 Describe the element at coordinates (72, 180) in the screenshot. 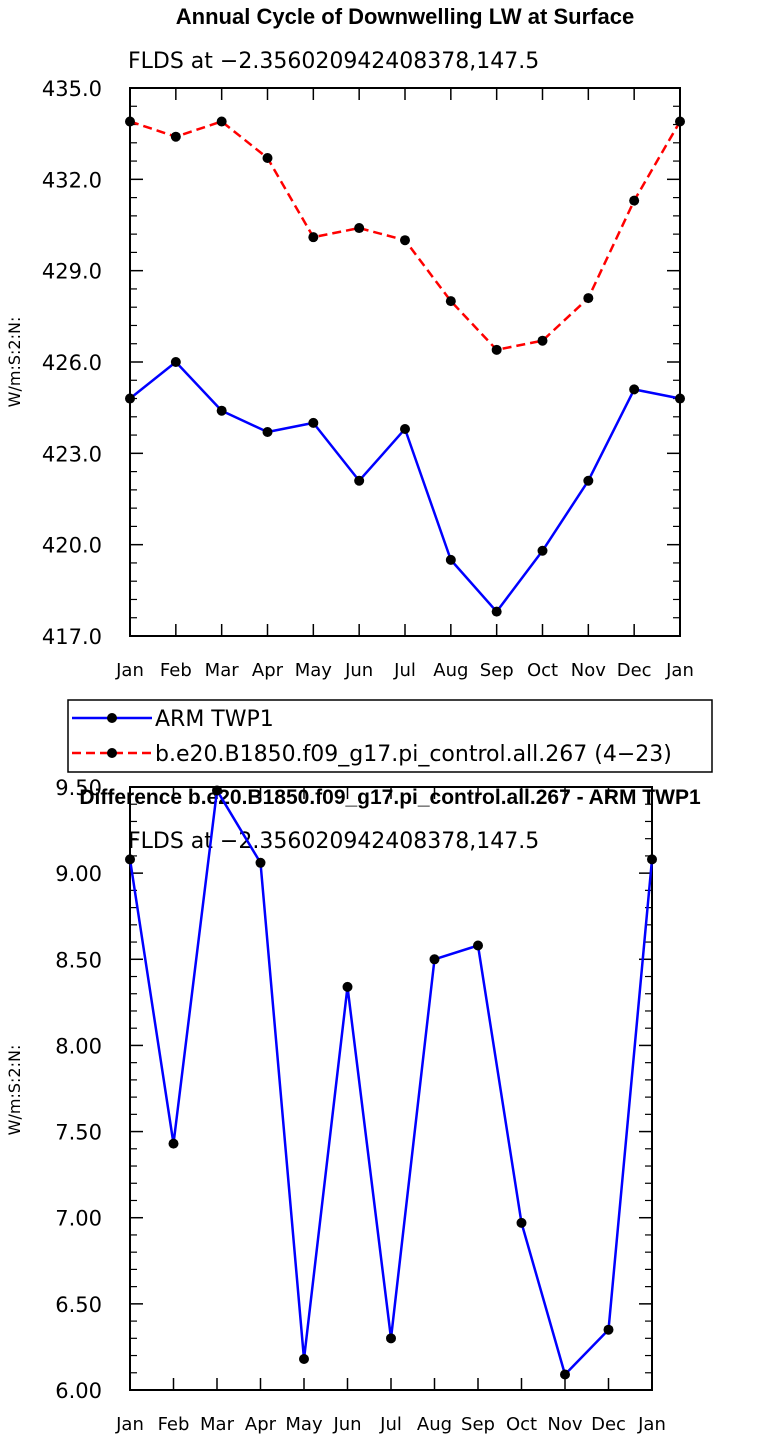

I see `chart1-ytick-label: 432.0` at that location.